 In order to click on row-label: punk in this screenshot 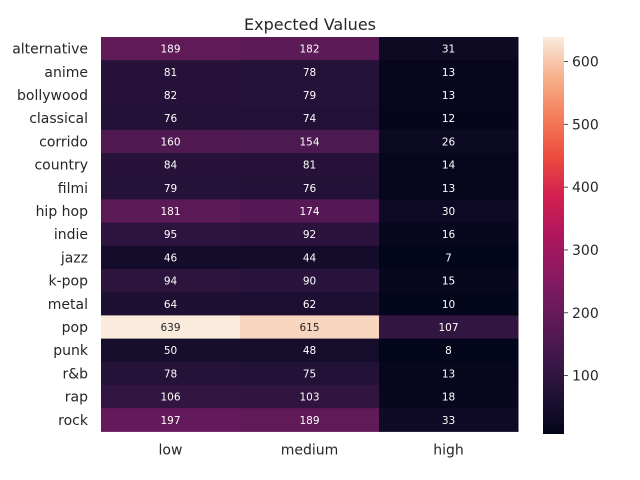, I will do `click(71, 351)`.